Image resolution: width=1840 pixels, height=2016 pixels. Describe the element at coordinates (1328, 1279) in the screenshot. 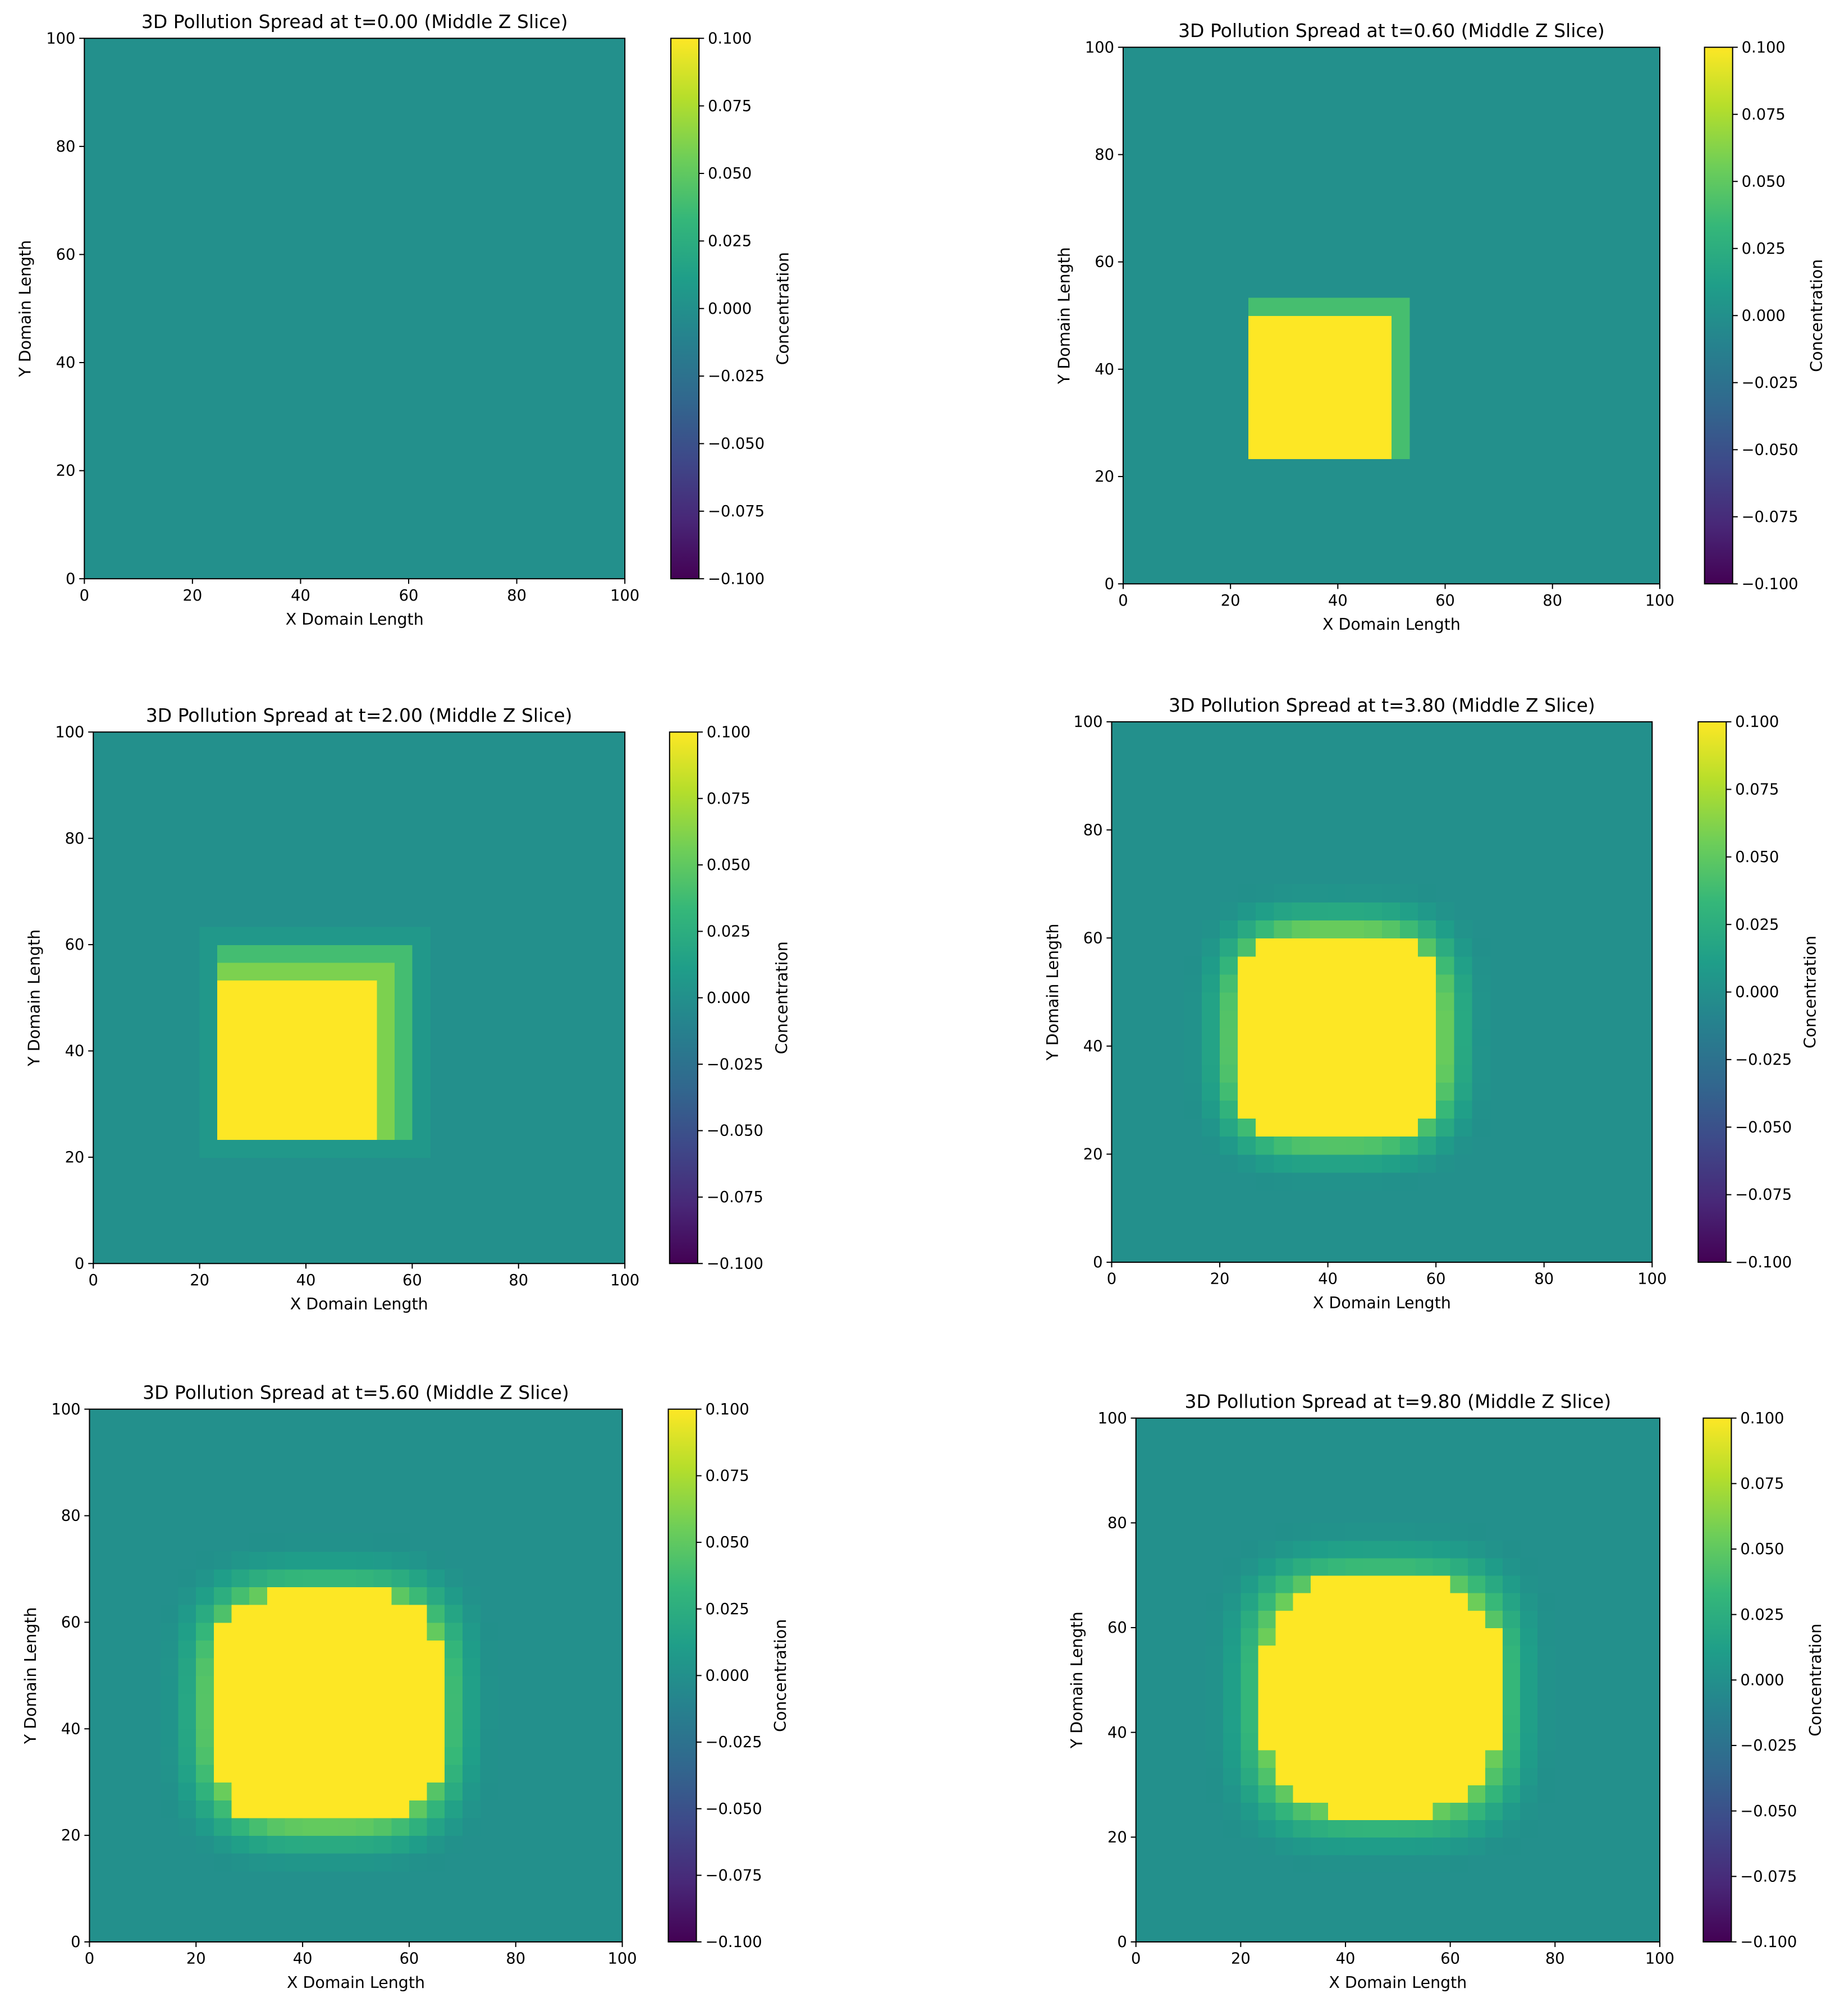

I see `x-tick-label: 40` at that location.